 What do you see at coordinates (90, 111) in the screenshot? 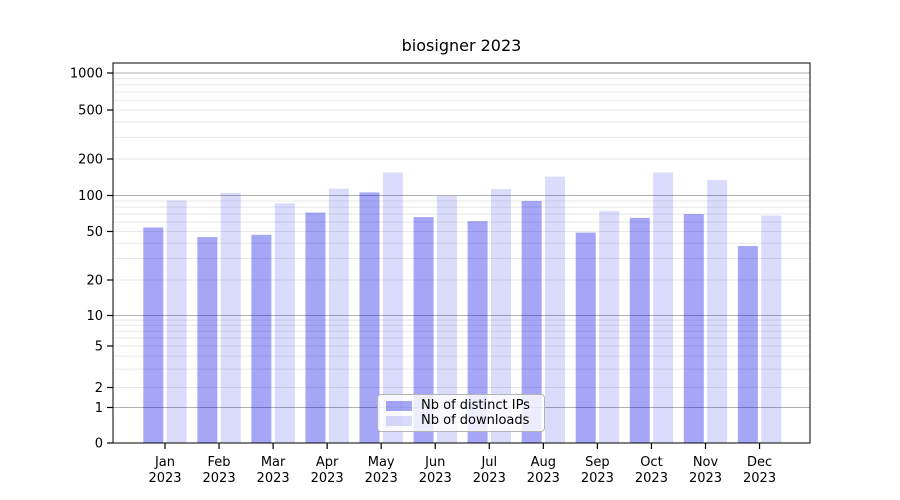
I see `svg-text: 500` at bounding box center [90, 111].